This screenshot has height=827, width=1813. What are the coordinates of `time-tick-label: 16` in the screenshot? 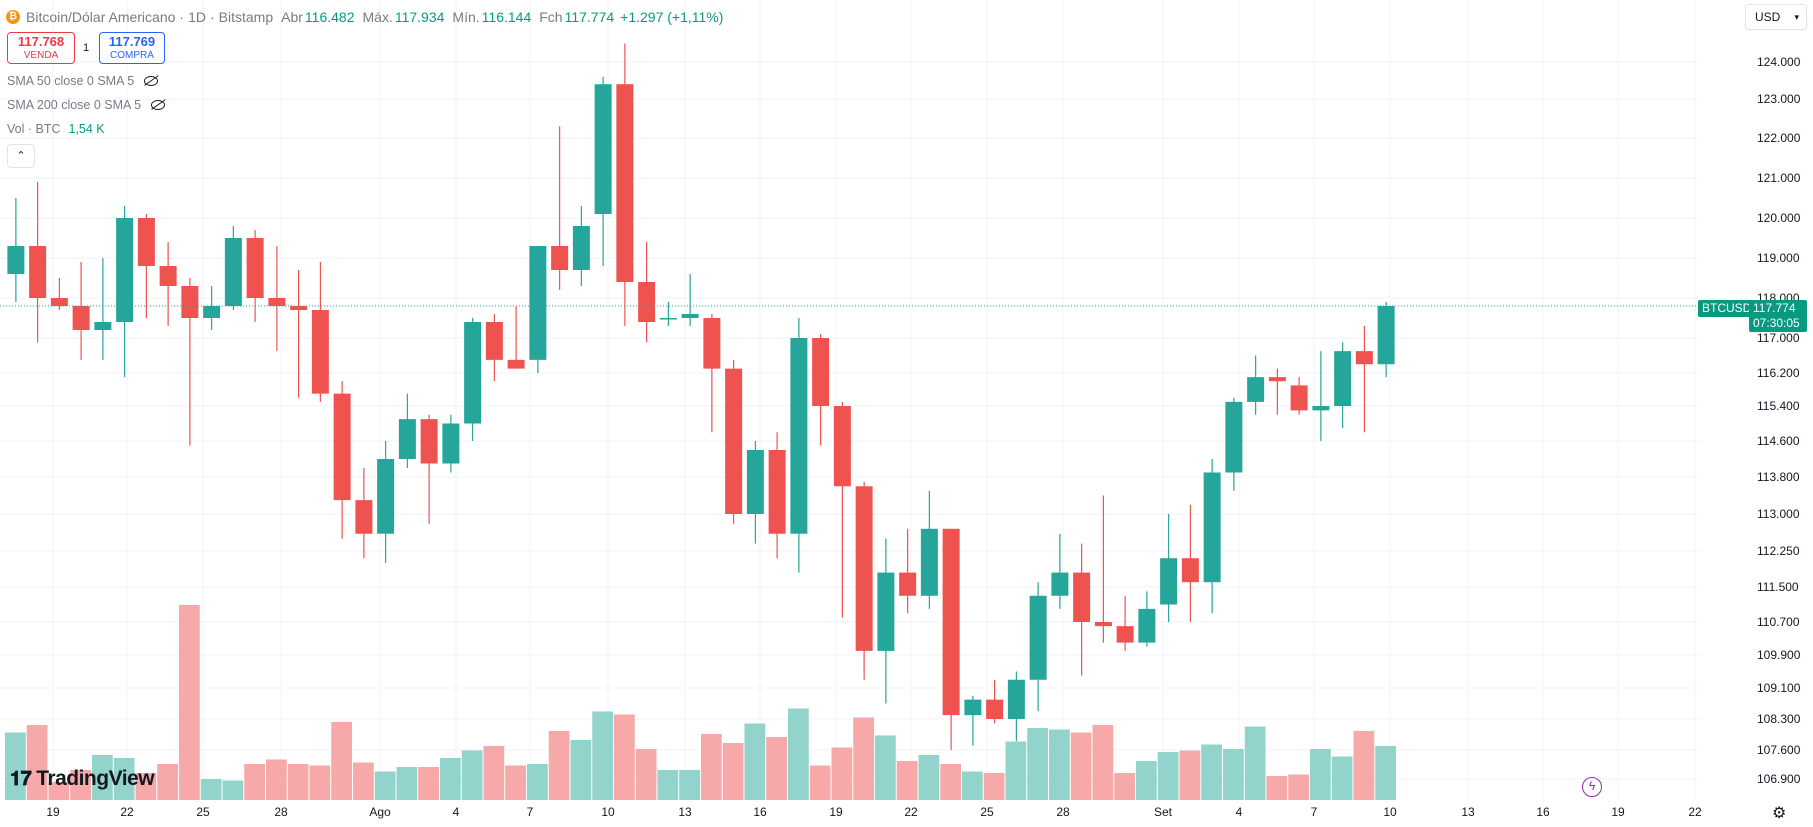 It's located at (760, 812).